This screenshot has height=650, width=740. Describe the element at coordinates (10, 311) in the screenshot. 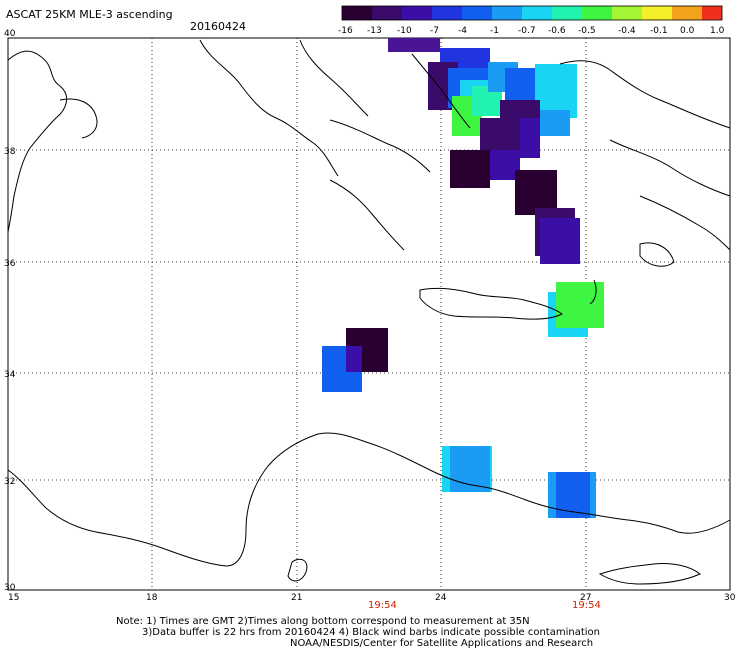

I see `lat-tick-labels: 40 38 36 34 32 30` at that location.